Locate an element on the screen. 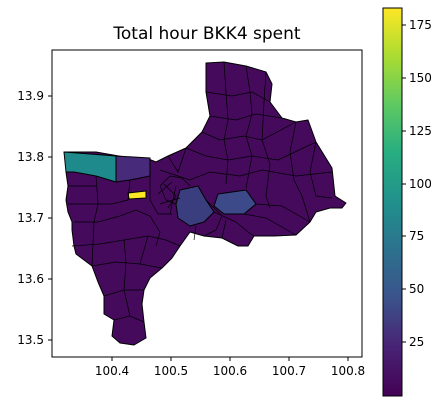 This screenshot has height=409, width=445. colorbar-ticks: 25 50 75 100 125 150 175 is located at coordinates (417, 183).